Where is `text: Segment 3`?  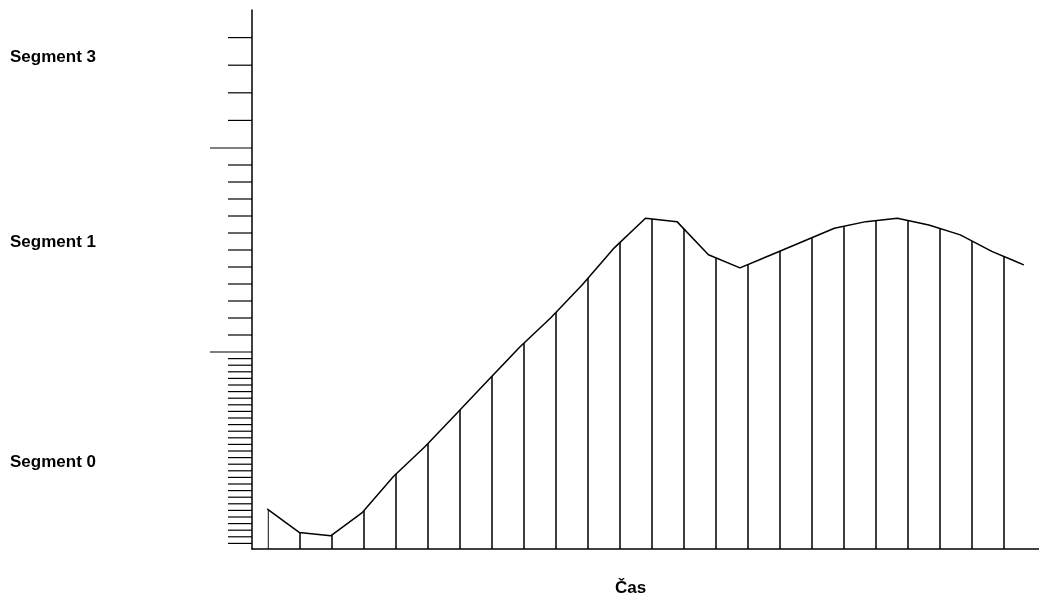
text: Segment 3 is located at coordinates (53, 56).